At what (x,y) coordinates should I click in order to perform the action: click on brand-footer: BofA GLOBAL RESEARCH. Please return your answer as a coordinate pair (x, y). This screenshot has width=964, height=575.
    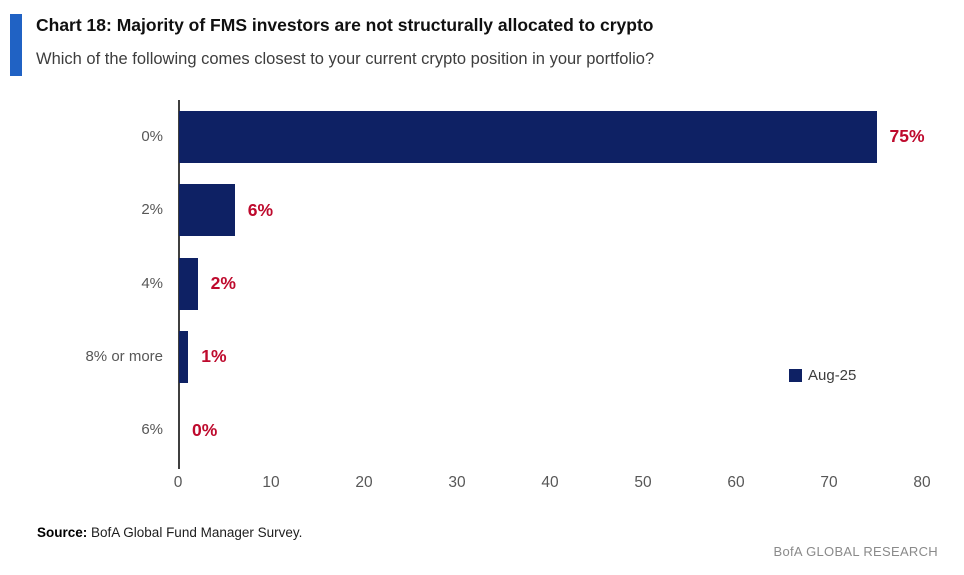
    Looking at the image, I should click on (855, 551).